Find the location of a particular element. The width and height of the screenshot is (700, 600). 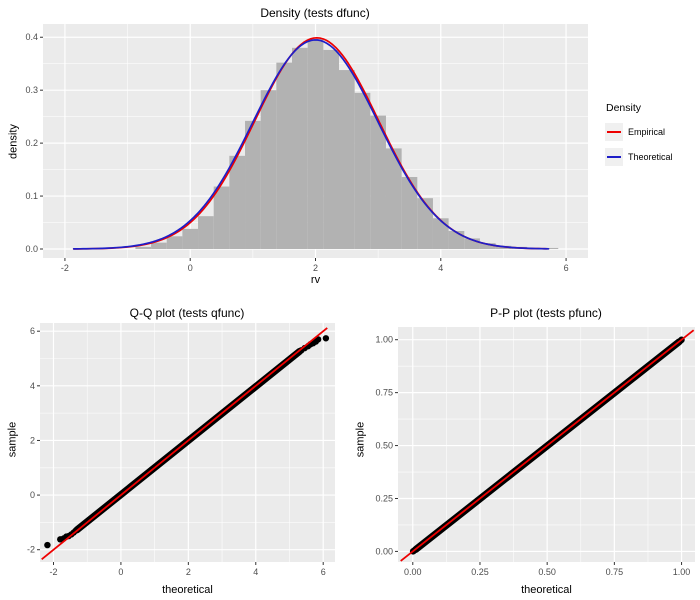

theoretical-line-icon is located at coordinates (614, 157).